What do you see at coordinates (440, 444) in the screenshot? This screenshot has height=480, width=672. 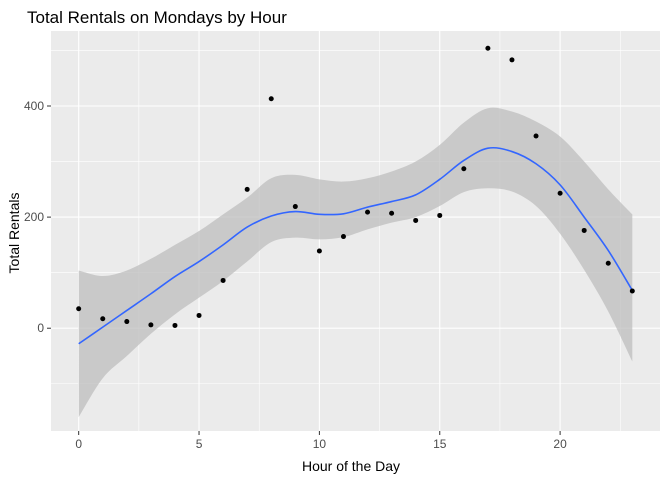 I see `x-tick-label: 15` at bounding box center [440, 444].